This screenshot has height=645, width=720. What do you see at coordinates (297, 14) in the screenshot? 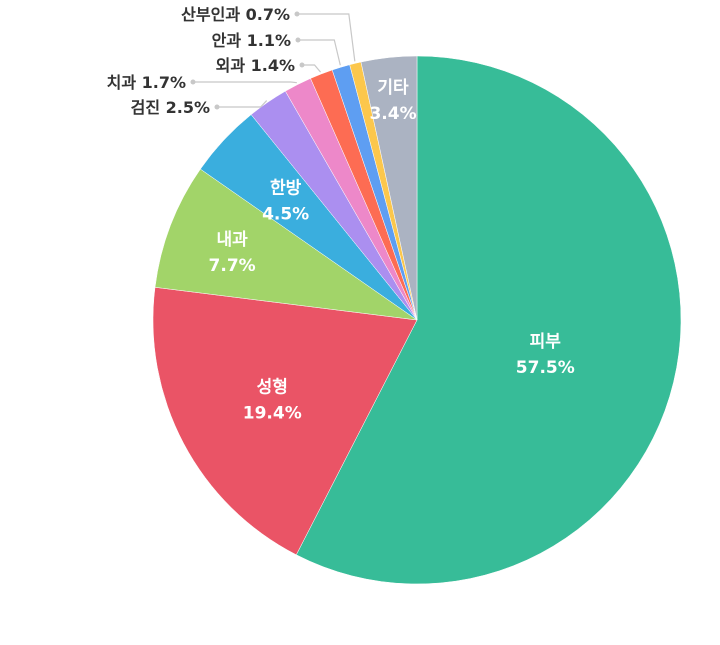
I see `callout-dot-산부인과` at bounding box center [297, 14].